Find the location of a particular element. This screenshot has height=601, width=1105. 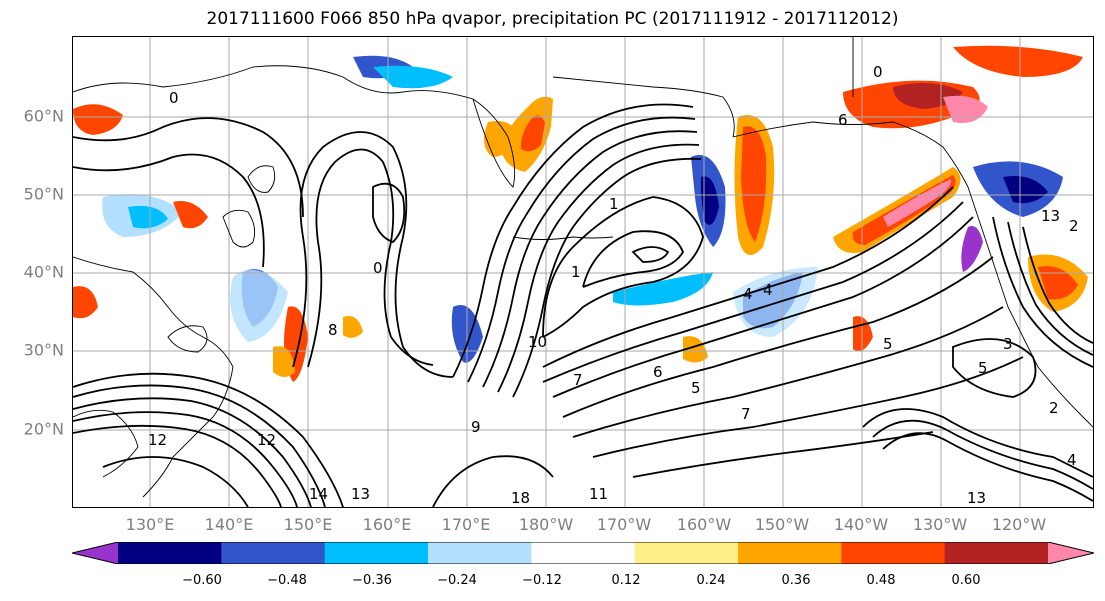

colorbar is located at coordinates (583, 553).